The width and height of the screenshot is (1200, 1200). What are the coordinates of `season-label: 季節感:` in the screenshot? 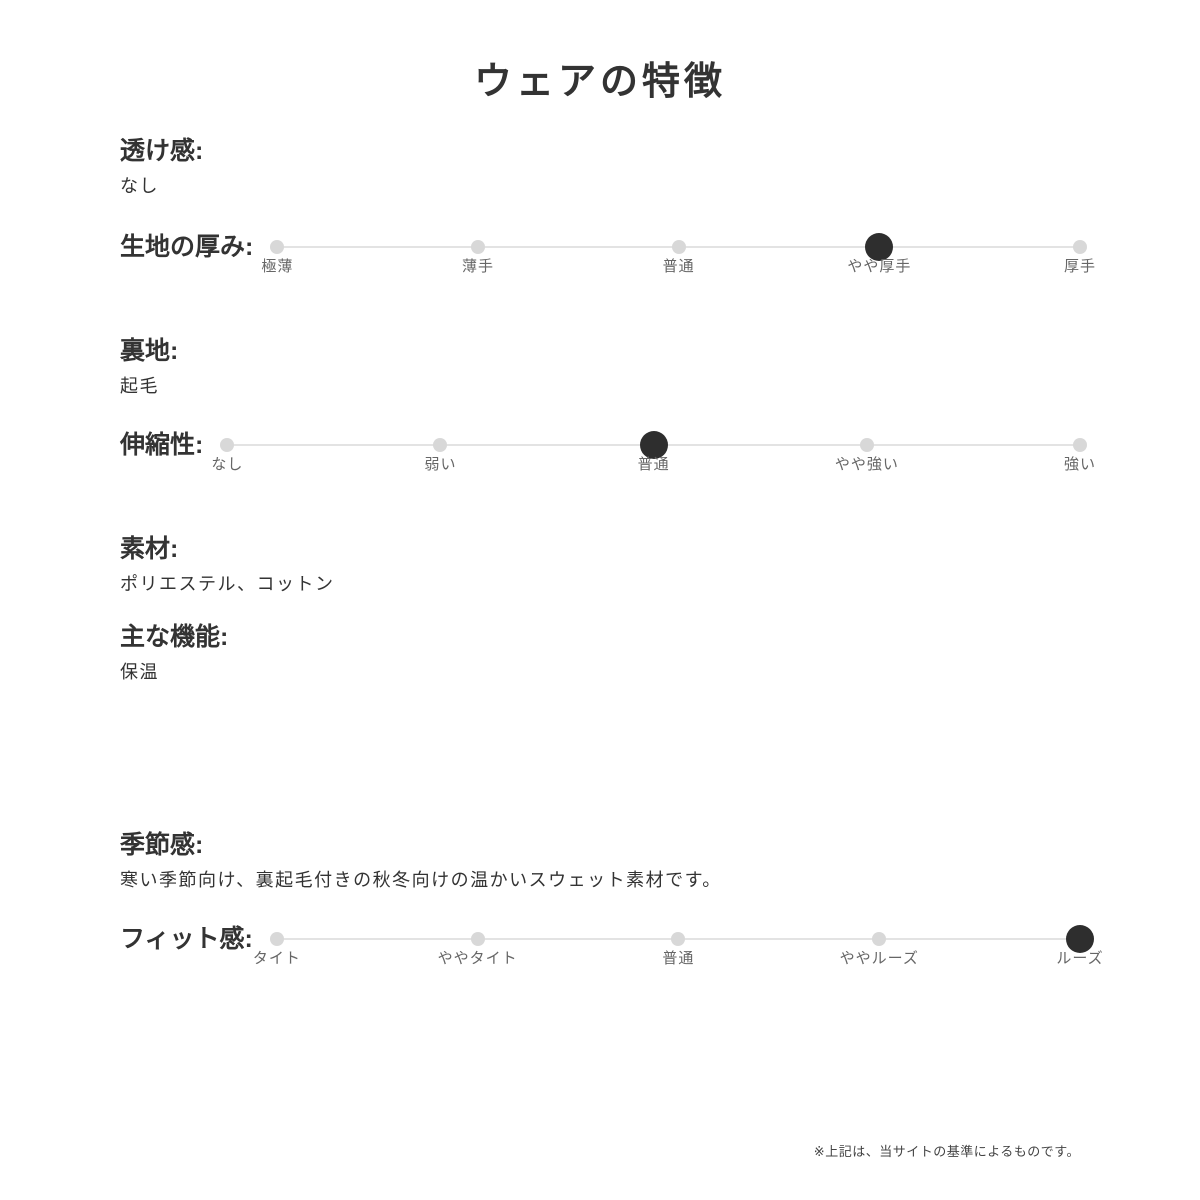 It's located at (162, 845).